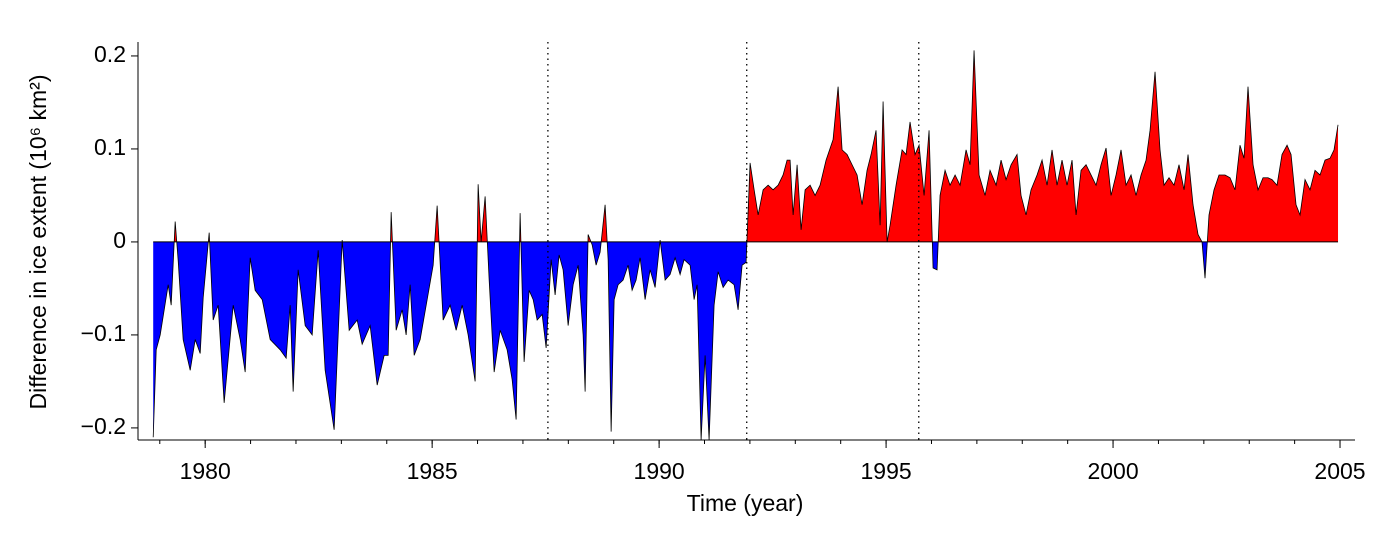 This screenshot has height=539, width=1388. What do you see at coordinates (432, 471) in the screenshot?
I see `x-tick-label: 1985` at bounding box center [432, 471].